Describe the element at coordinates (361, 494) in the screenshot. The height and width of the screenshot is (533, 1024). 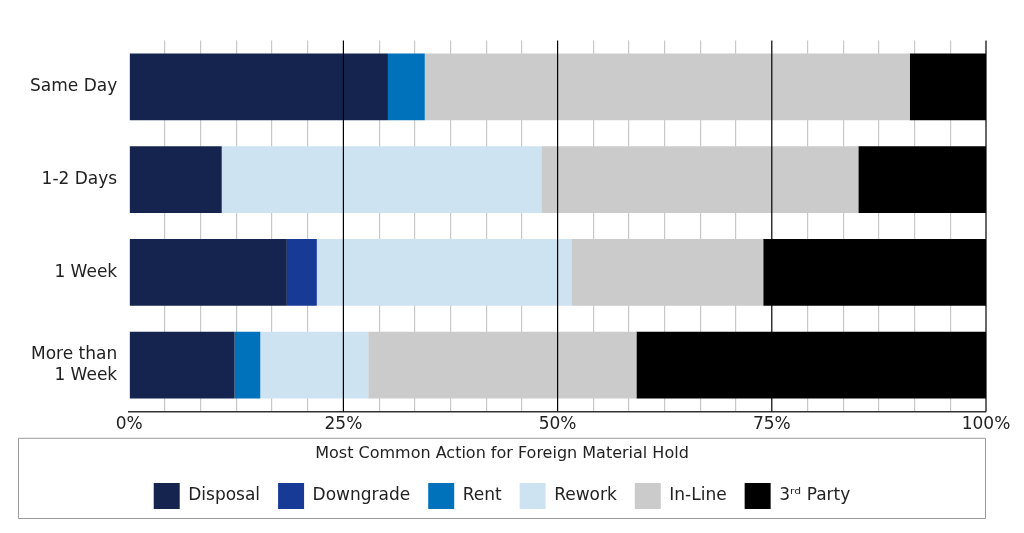
I see `legend-label: Downgrade` at that location.